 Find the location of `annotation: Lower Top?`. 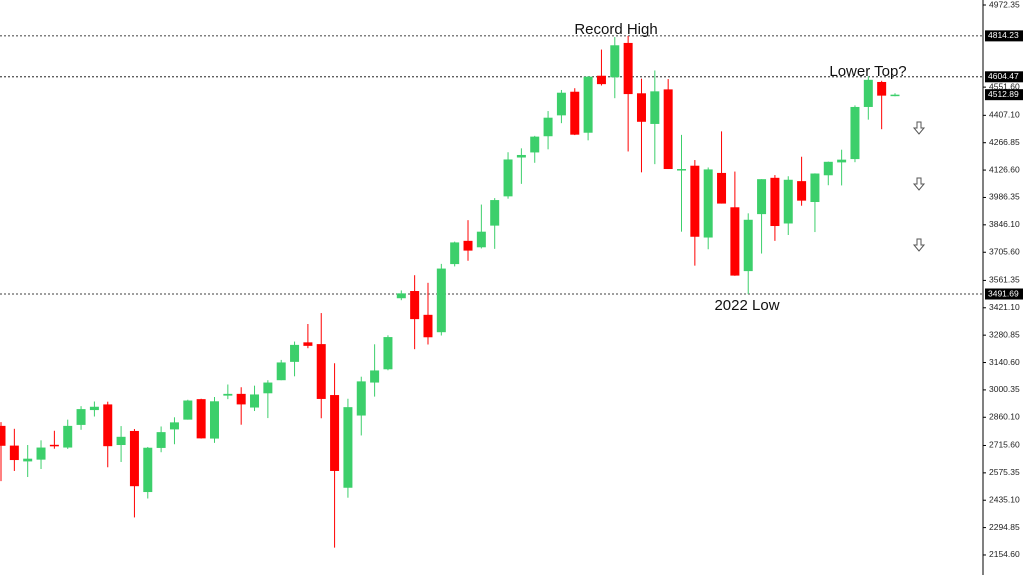

annotation: Lower Top? is located at coordinates (867, 71).